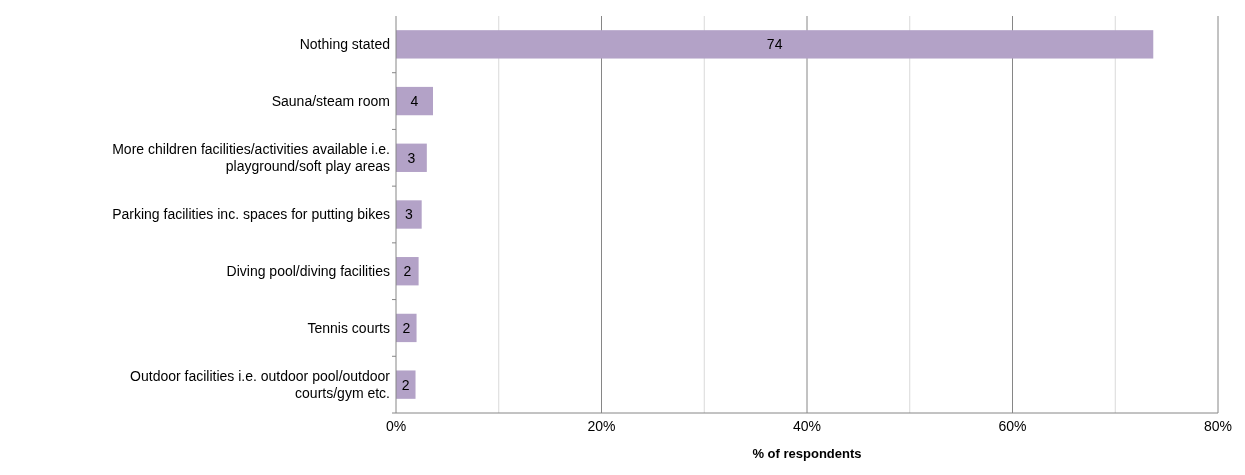 The width and height of the screenshot is (1245, 475). What do you see at coordinates (601, 426) in the screenshot?
I see `x-tick-label: 20%` at bounding box center [601, 426].